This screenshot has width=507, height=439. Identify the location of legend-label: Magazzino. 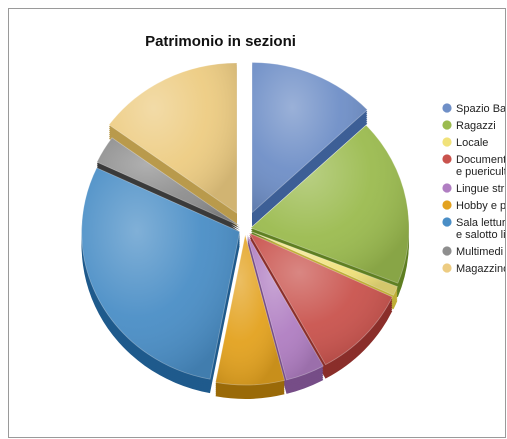
(481, 269).